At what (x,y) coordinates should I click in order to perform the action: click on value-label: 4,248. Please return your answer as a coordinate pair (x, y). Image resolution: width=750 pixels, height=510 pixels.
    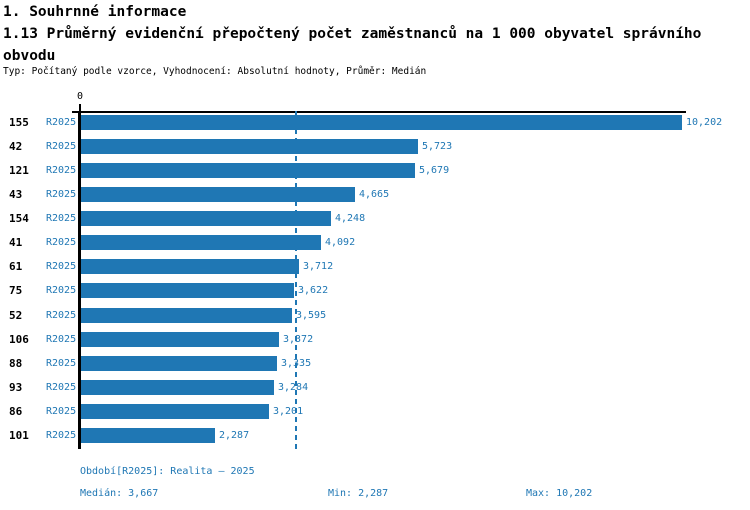
    Looking at the image, I should click on (350, 218).